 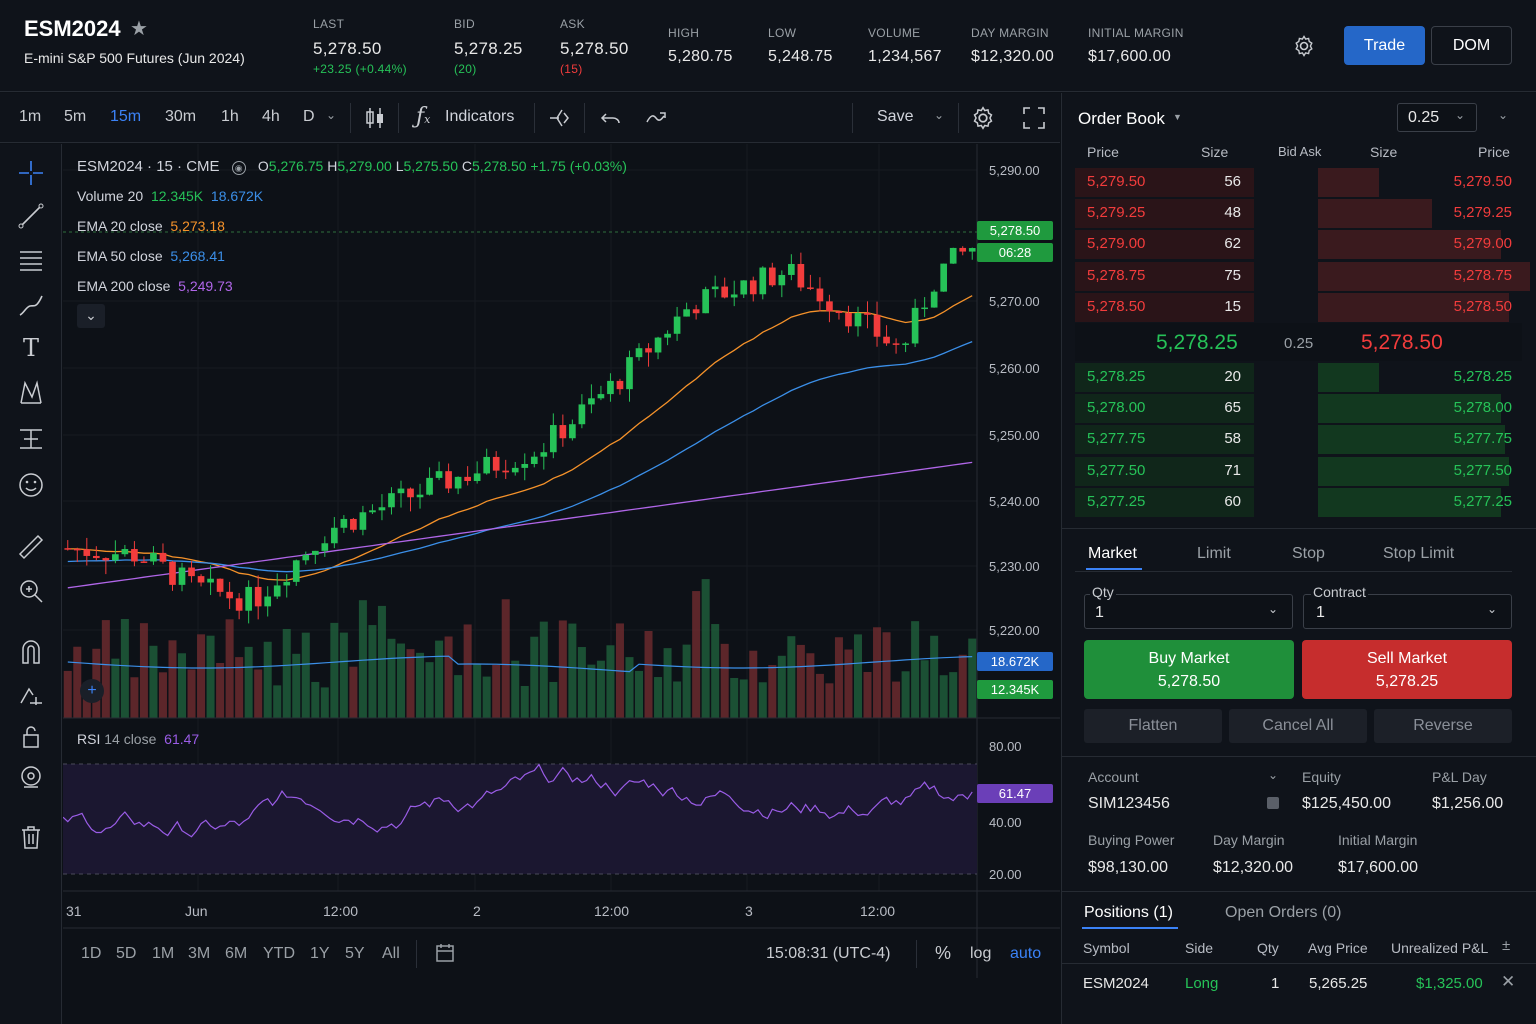 What do you see at coordinates (91, 316) in the screenshot?
I see `legend-collapse-chevron-icon: ⌄` at bounding box center [91, 316].